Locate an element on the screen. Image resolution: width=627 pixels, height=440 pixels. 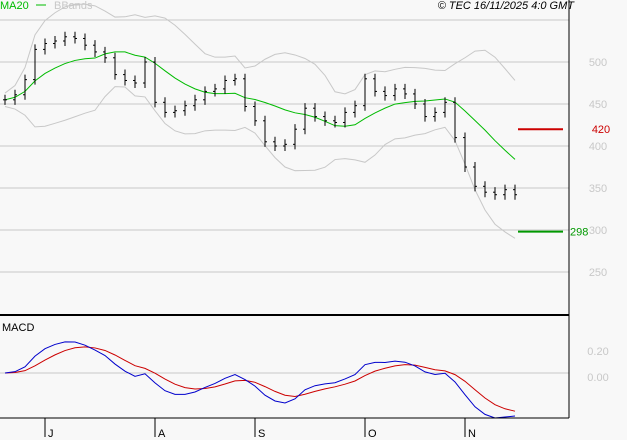
macd-line is located at coordinates (260, 380).